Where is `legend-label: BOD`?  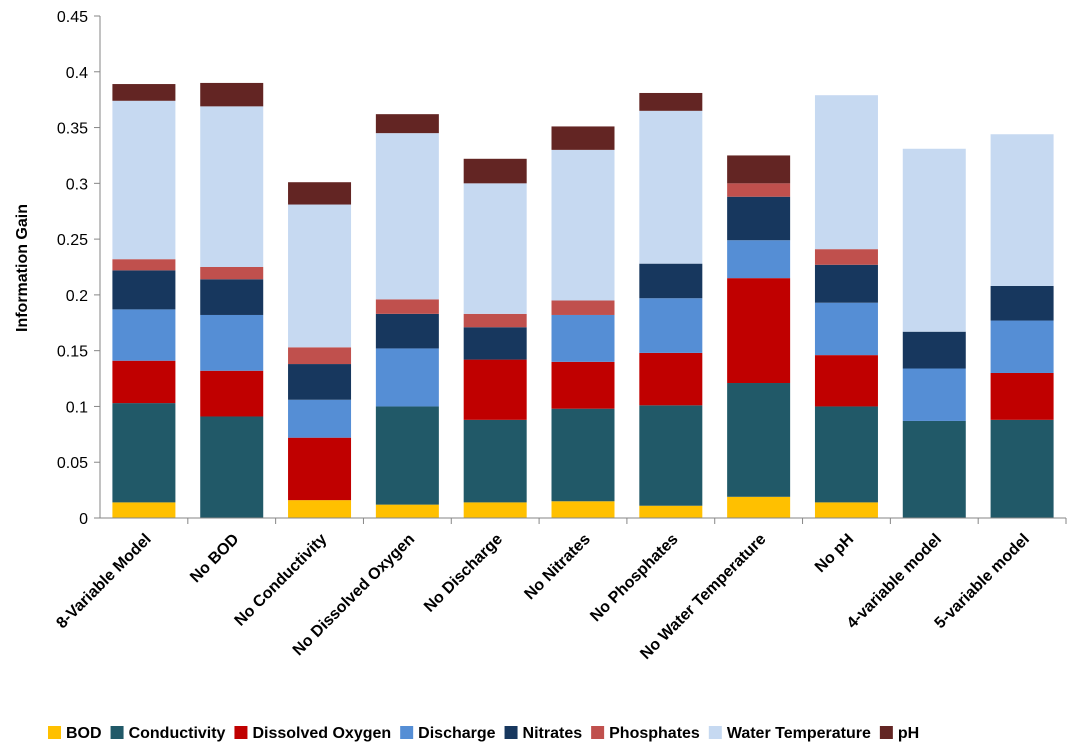
legend-label: BOD is located at coordinates (84, 733).